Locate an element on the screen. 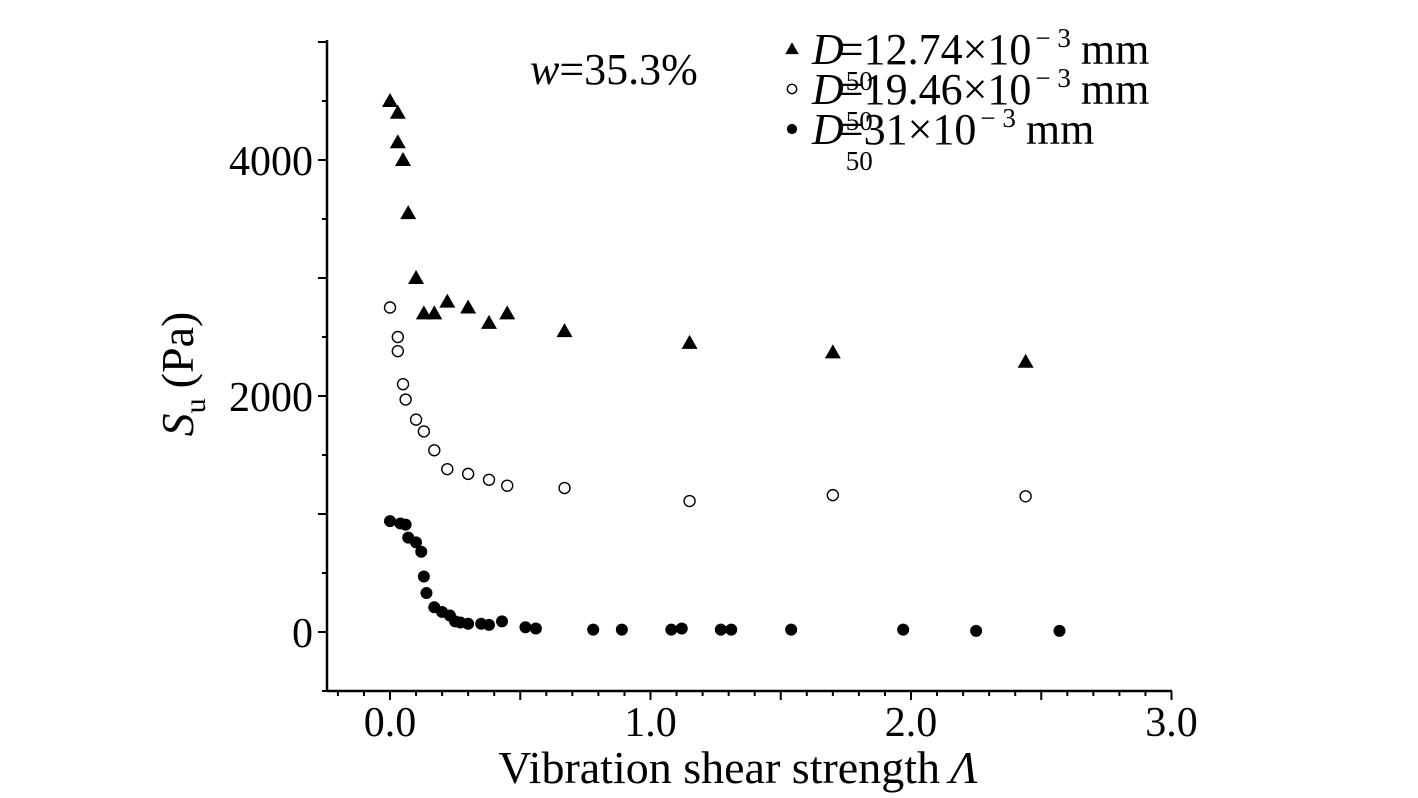 The image size is (1418, 798). x-tick-label: 2.0 is located at coordinates (911, 723).